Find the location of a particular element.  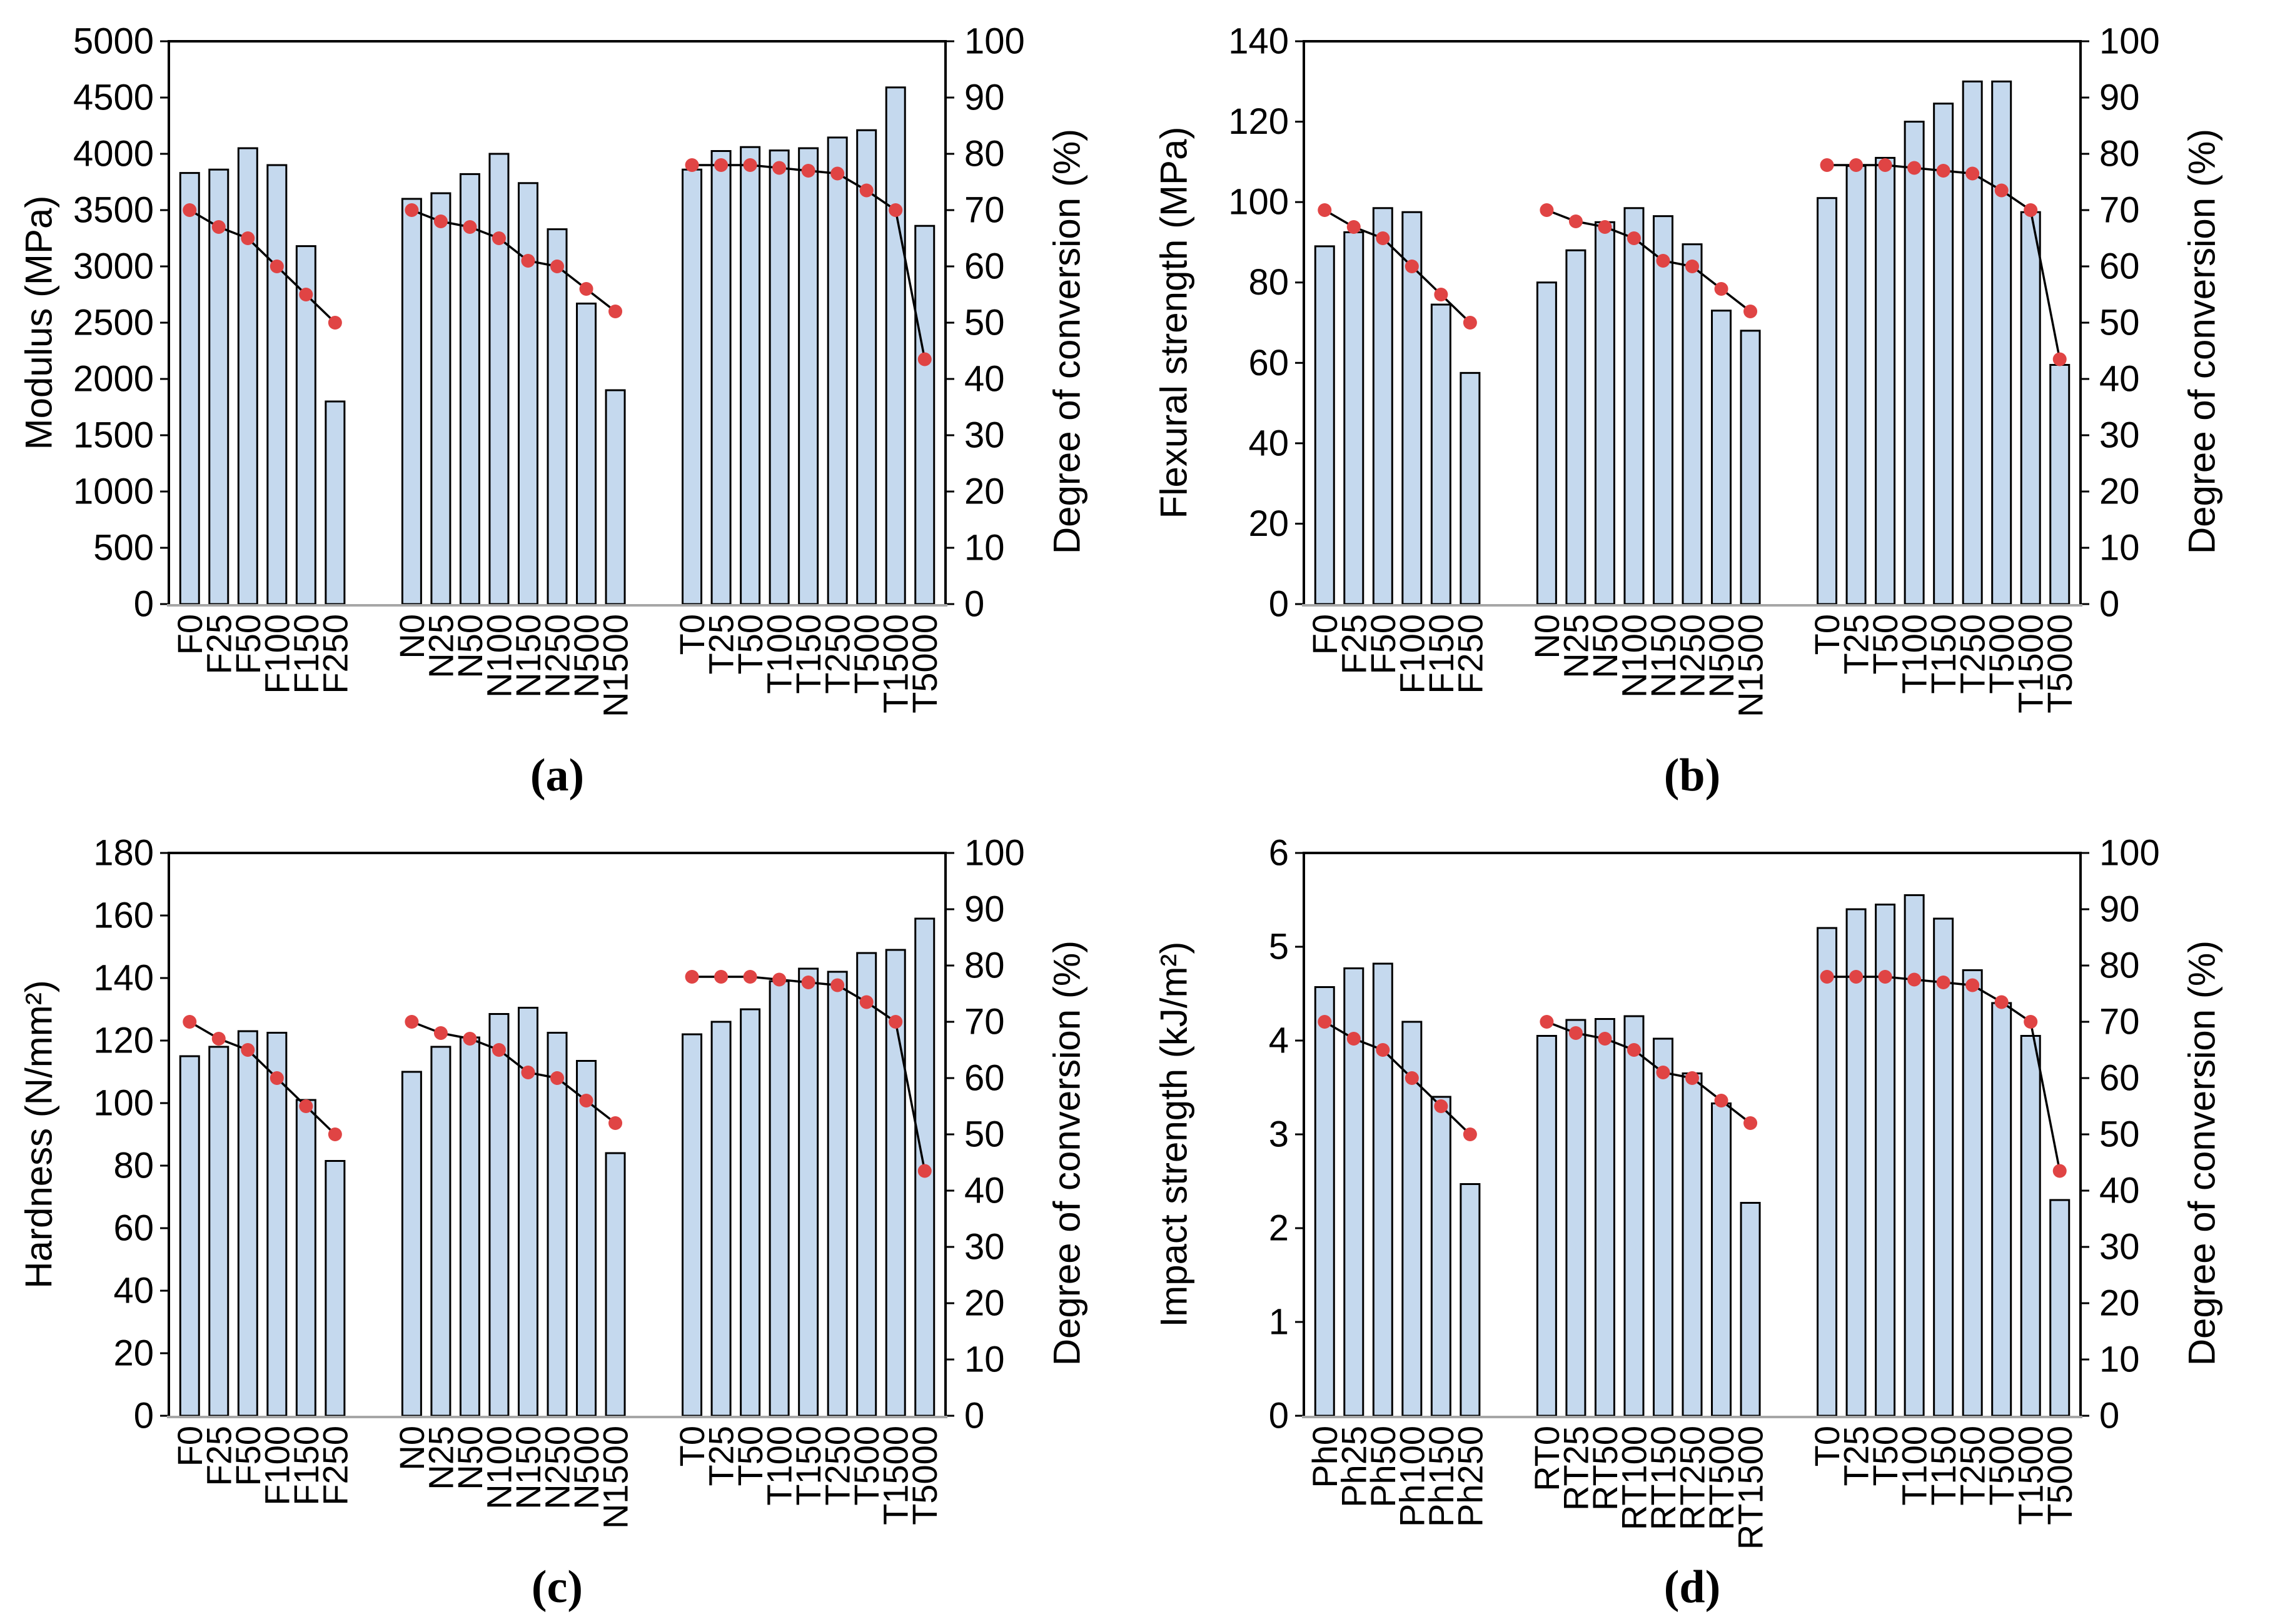

conversion-marker-N150 is located at coordinates (1663, 261).